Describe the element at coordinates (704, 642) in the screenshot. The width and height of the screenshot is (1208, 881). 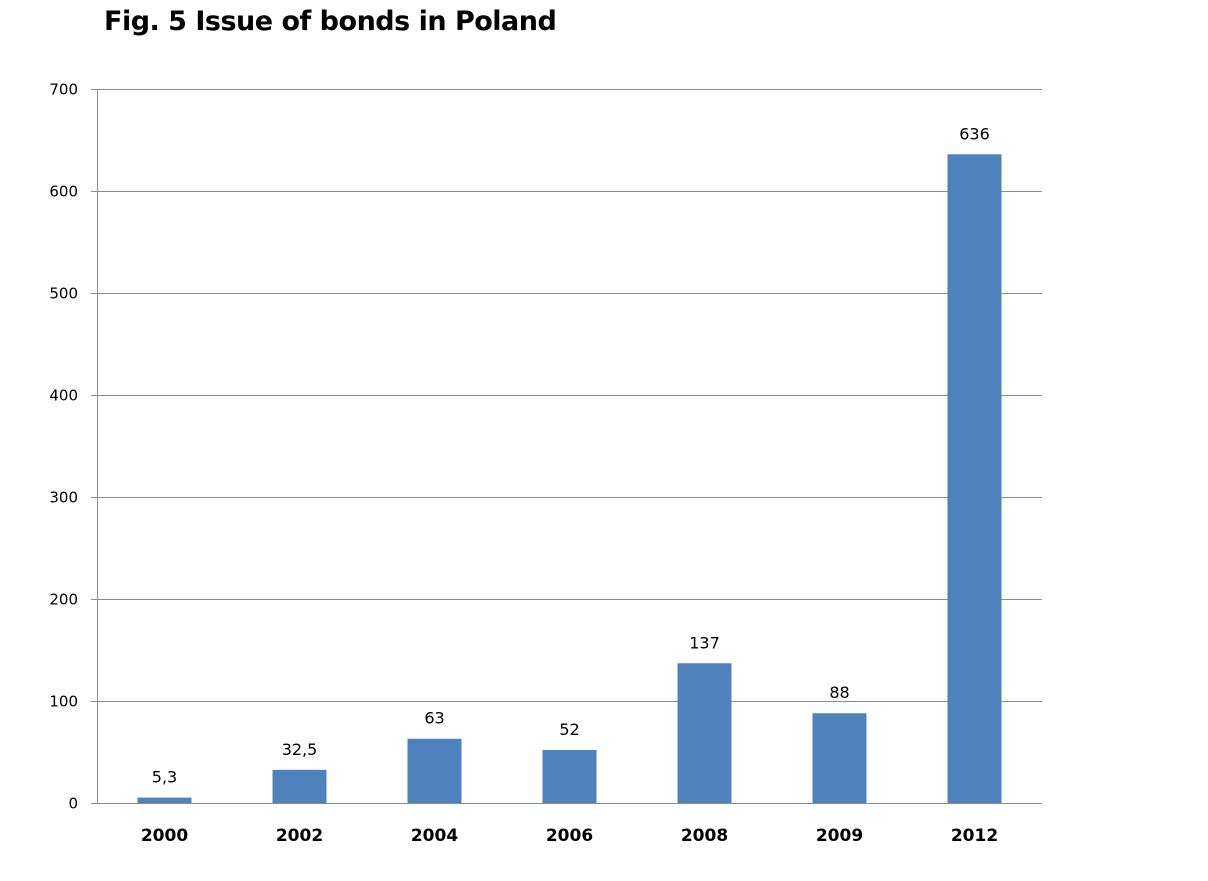
I see `data-label: 137` at that location.